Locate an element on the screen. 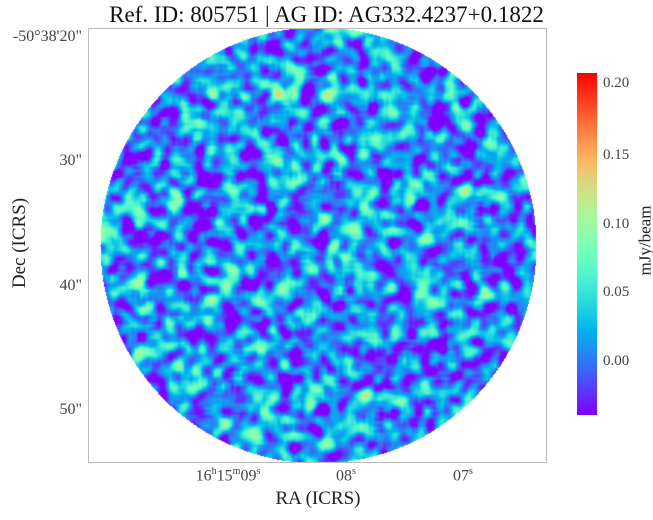  colorbar is located at coordinates (587, 244).